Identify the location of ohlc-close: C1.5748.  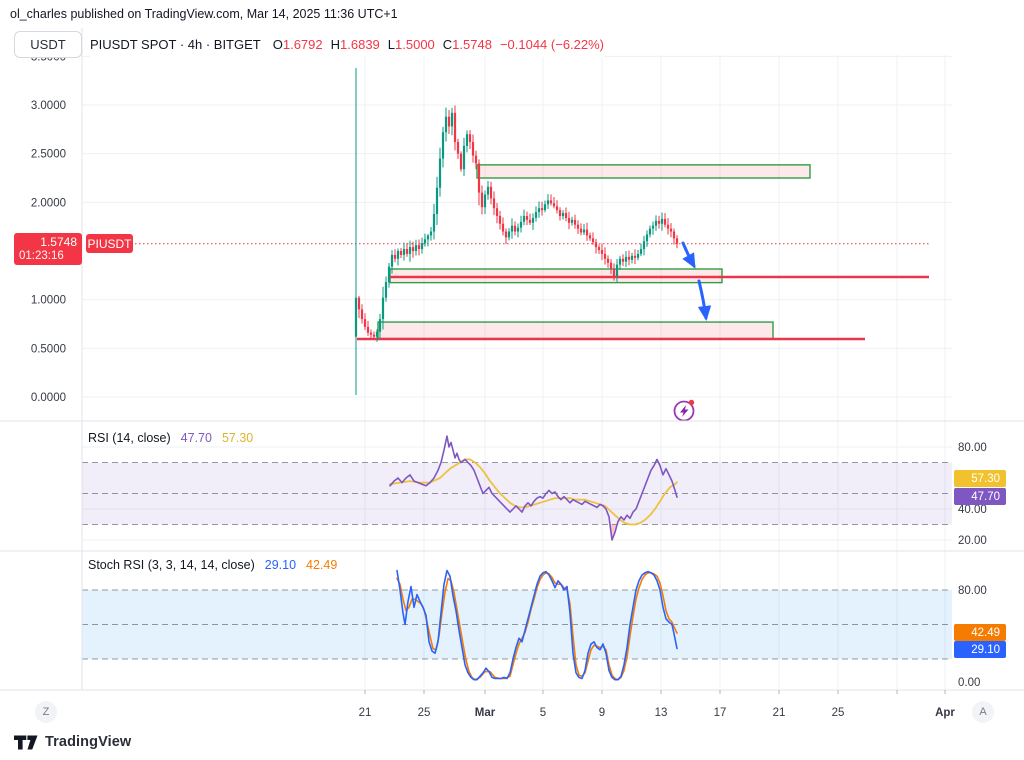
(467, 44).